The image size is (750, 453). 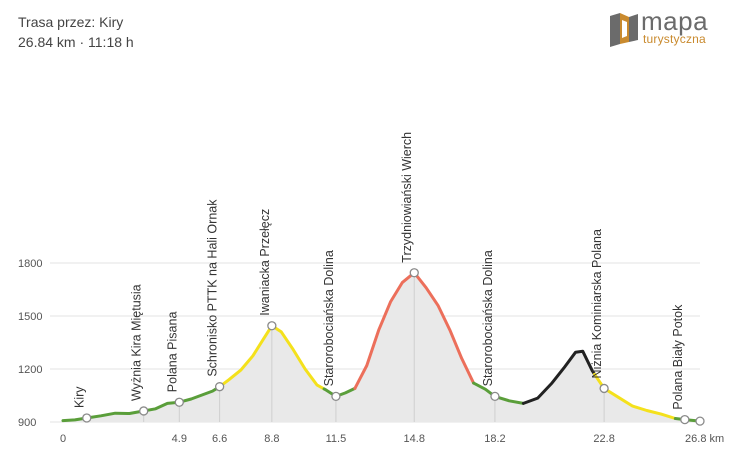 I want to click on x-tick-label: 11.5, so click(x=336, y=439).